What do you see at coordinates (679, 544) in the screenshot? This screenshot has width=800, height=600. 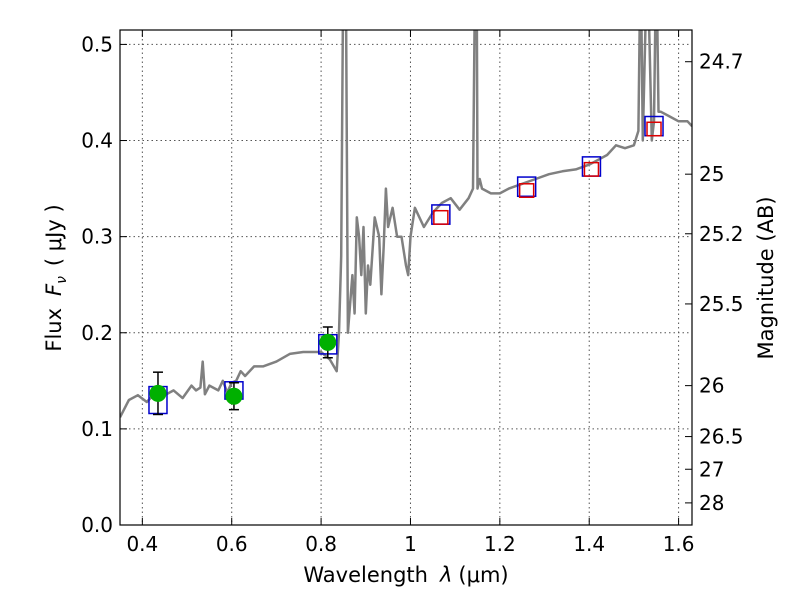 I see `x-tick-label: 1.6` at bounding box center [679, 544].